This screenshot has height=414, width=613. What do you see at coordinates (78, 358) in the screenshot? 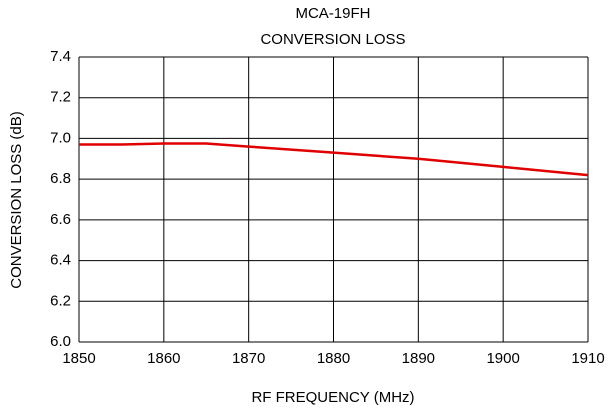
I see `x-tick-label: 1850` at bounding box center [78, 358].